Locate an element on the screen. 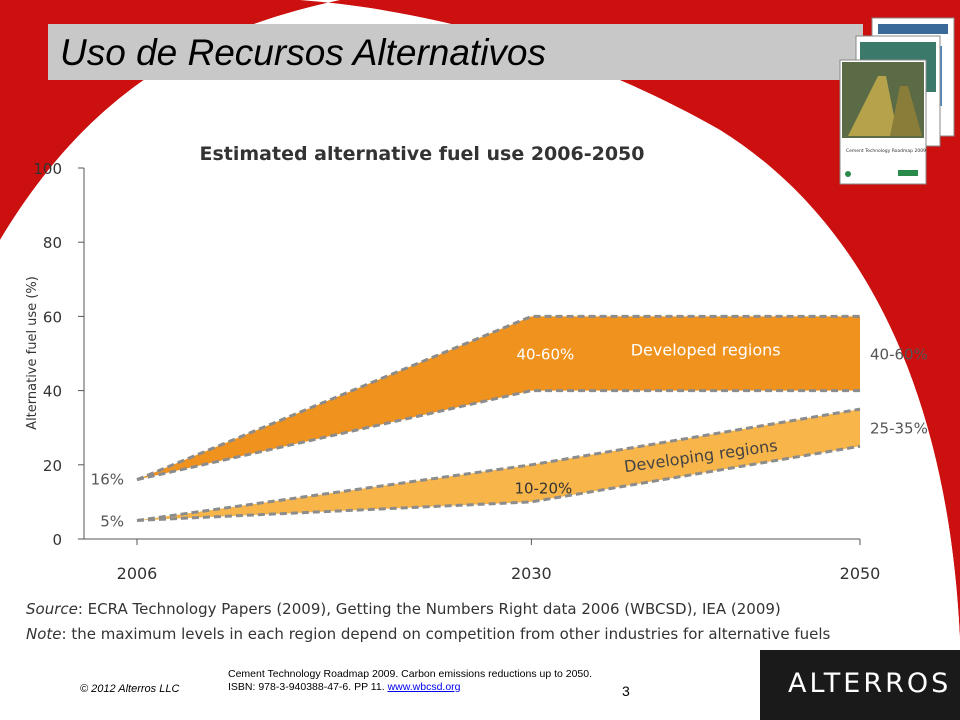 This screenshot has width=960, height=720. alterros-logo: ALTERROS is located at coordinates (870, 683).